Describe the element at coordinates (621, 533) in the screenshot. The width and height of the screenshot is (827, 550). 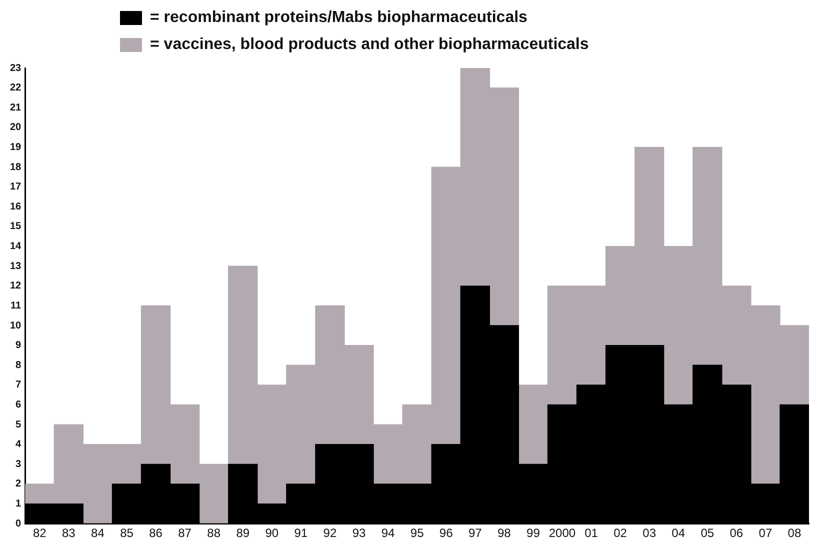
I see `x-tick-label: 02` at that location.